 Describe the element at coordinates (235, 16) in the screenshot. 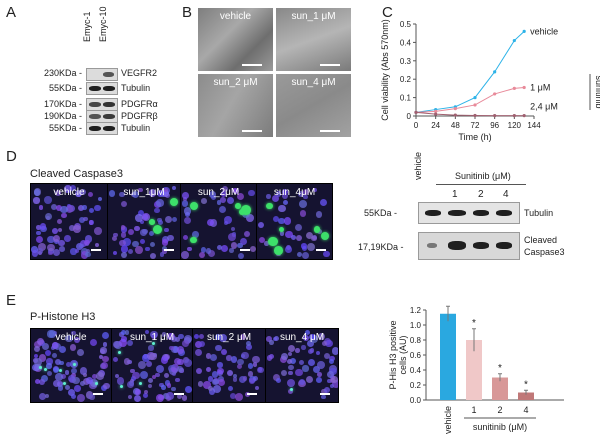

I see `image-label: vehicle` at that location.